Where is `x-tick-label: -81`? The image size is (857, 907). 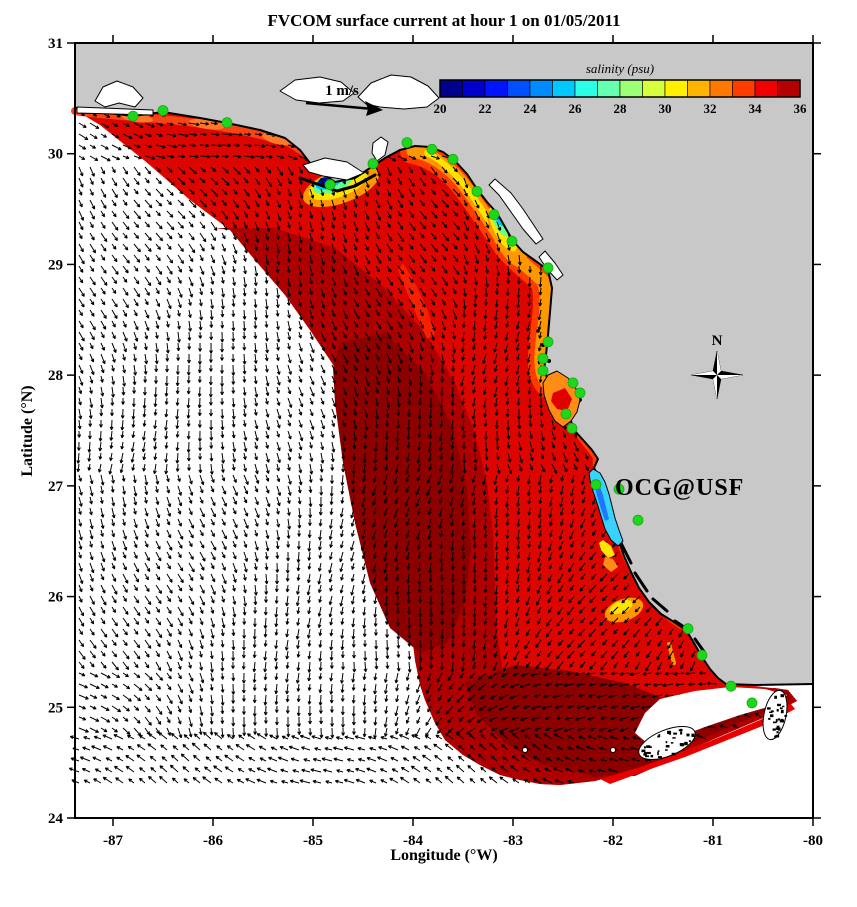 x-tick-label: -81 is located at coordinates (713, 841).